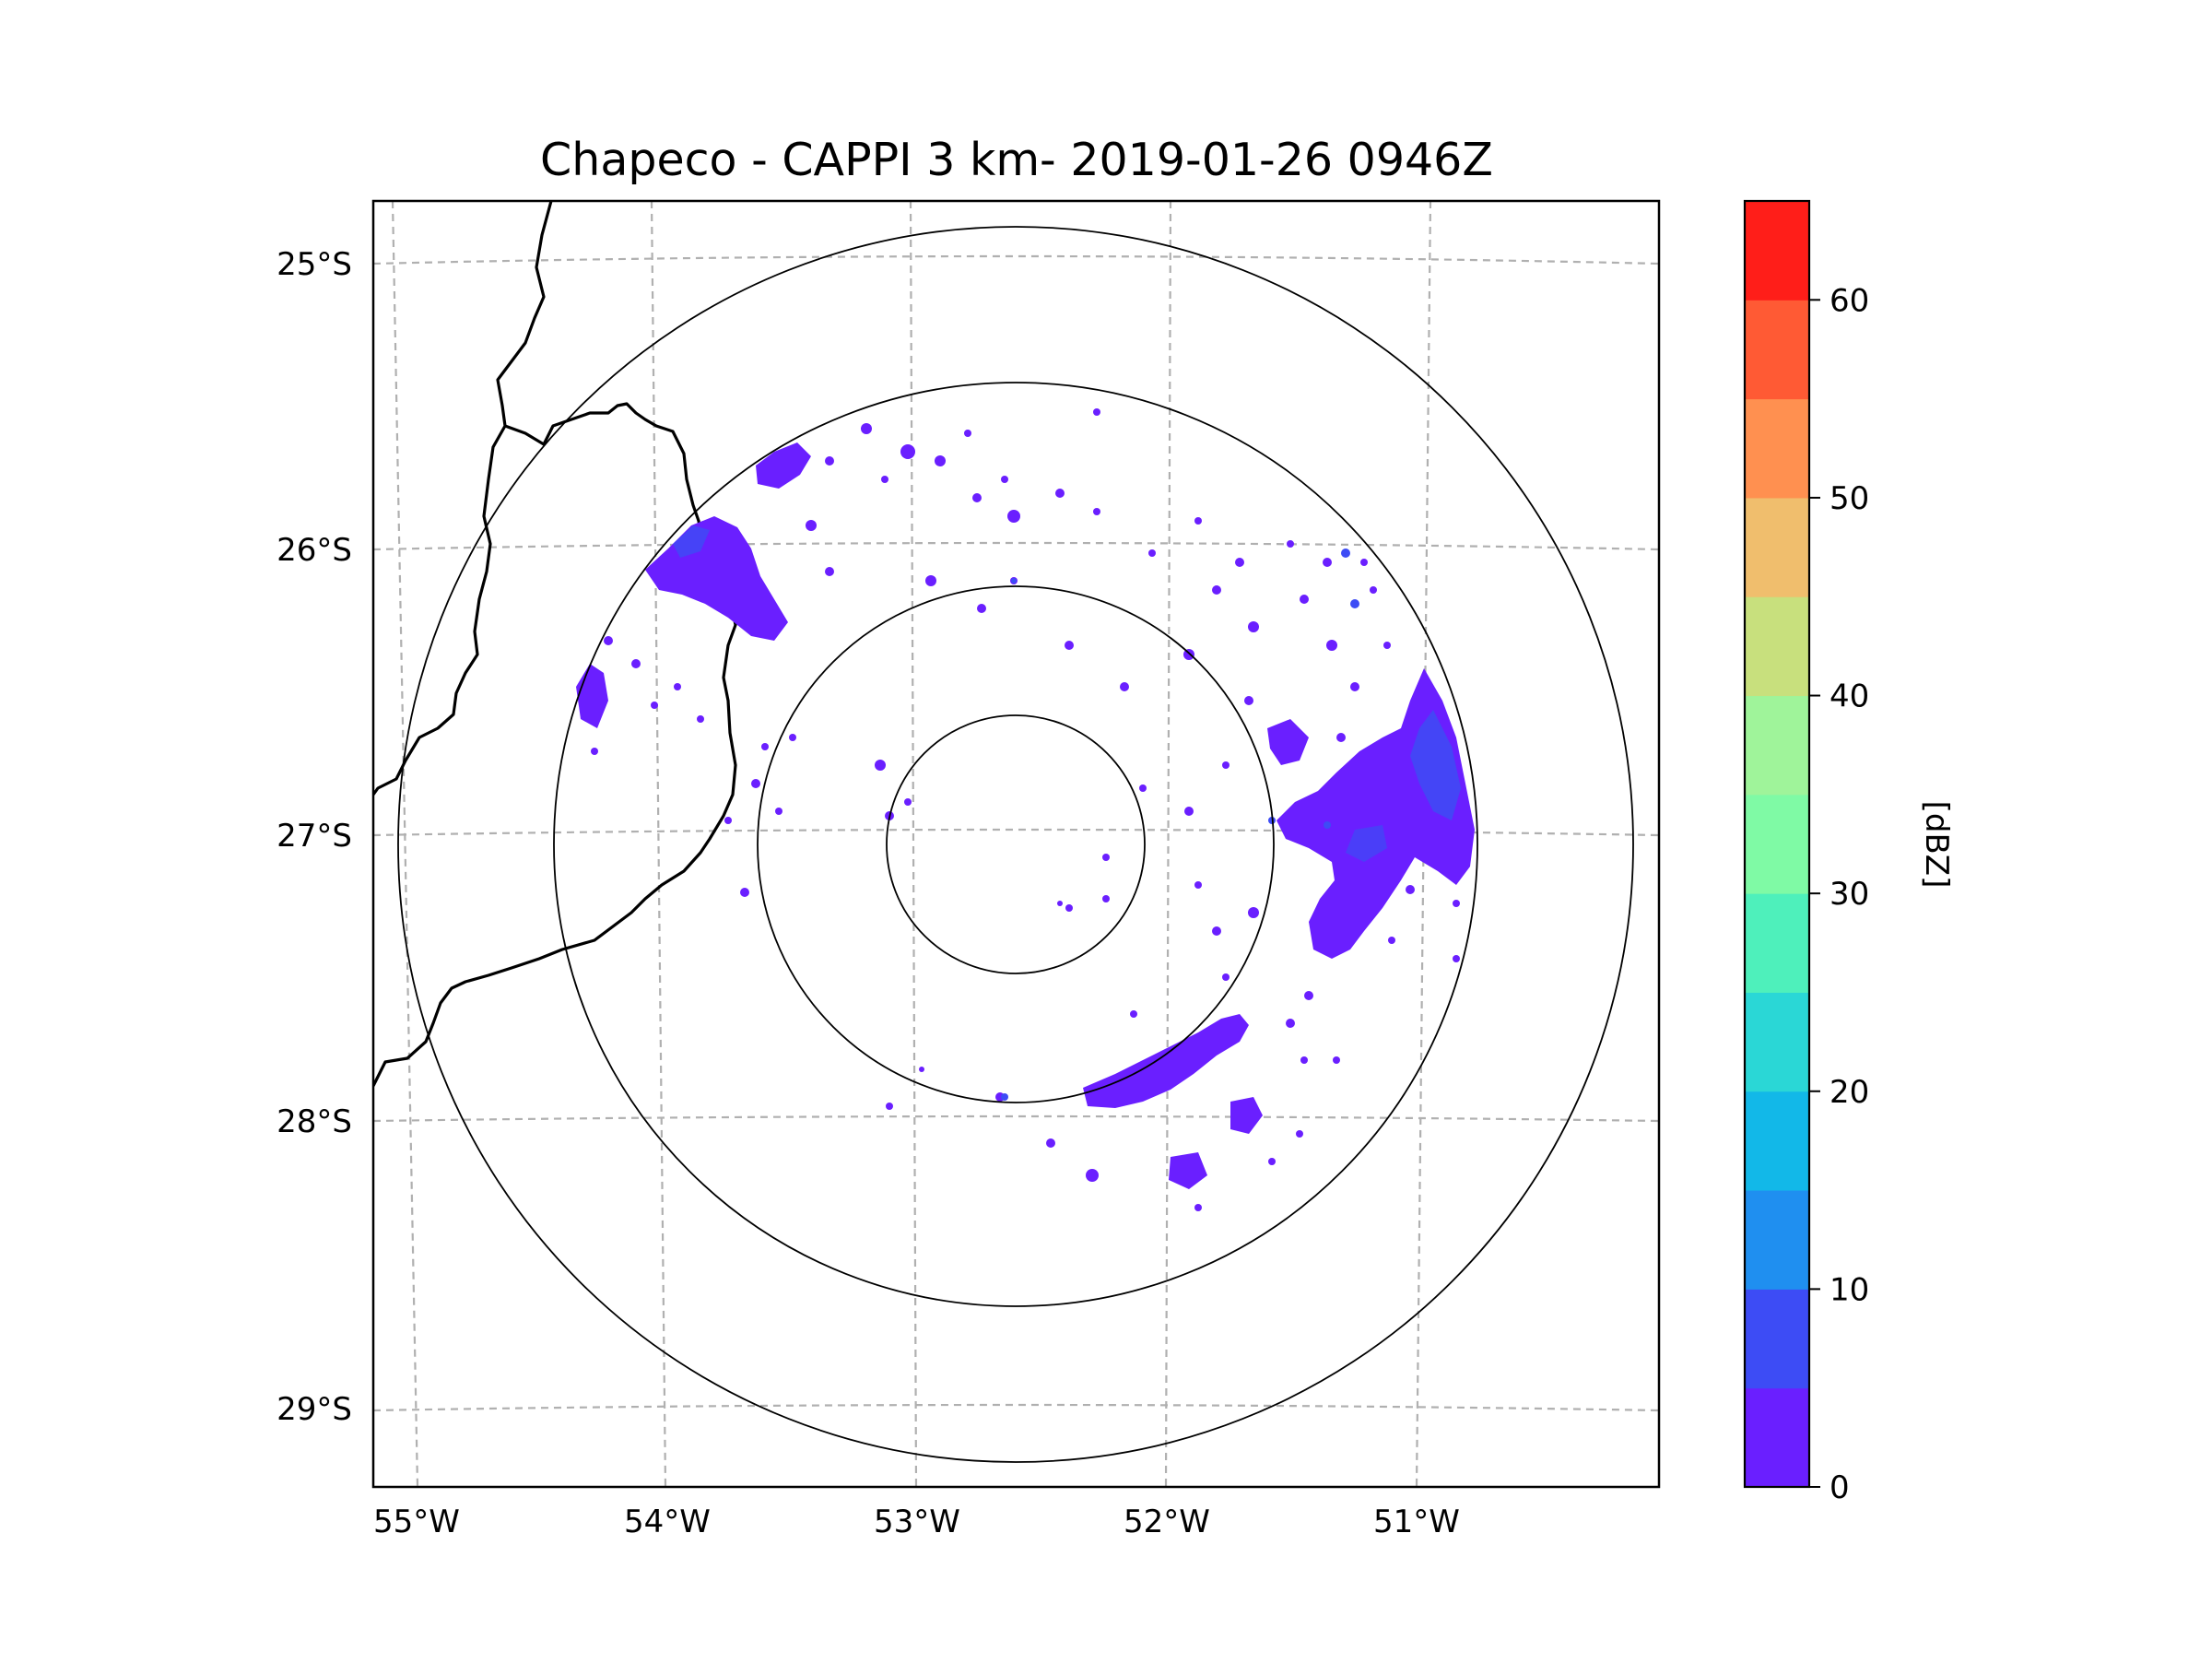  What do you see at coordinates (1435, 765) in the screenshot?
I see `echo-cluster-east-core` at bounding box center [1435, 765].